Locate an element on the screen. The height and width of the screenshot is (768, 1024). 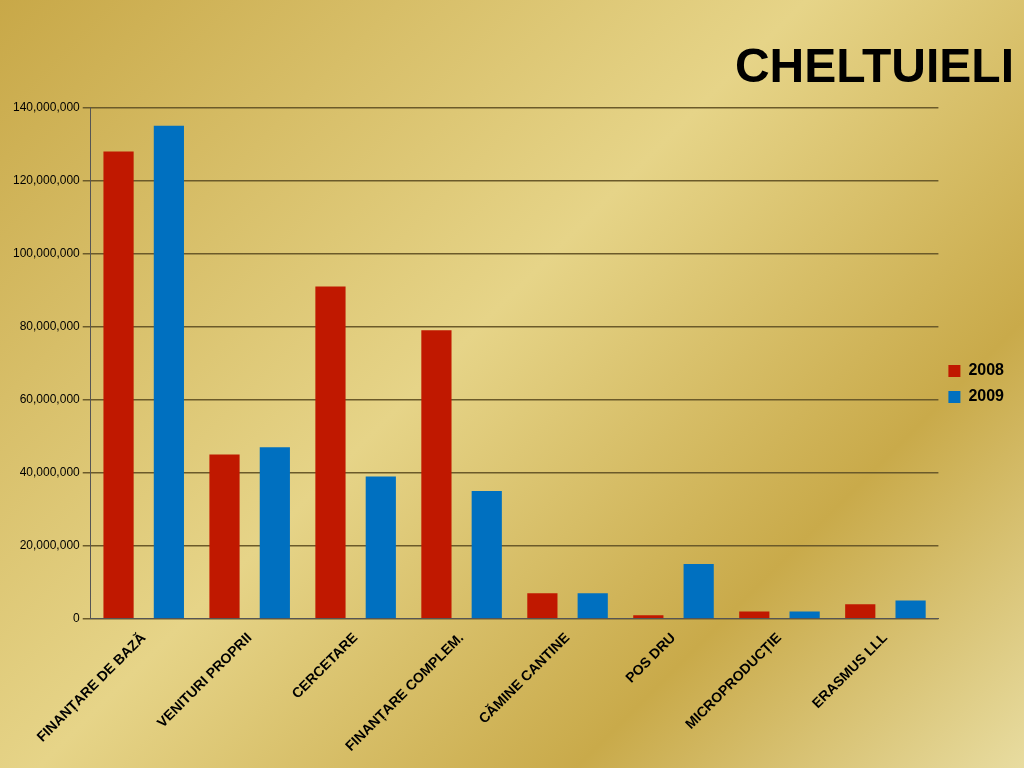
legend-label: 2009 is located at coordinates (986, 396).